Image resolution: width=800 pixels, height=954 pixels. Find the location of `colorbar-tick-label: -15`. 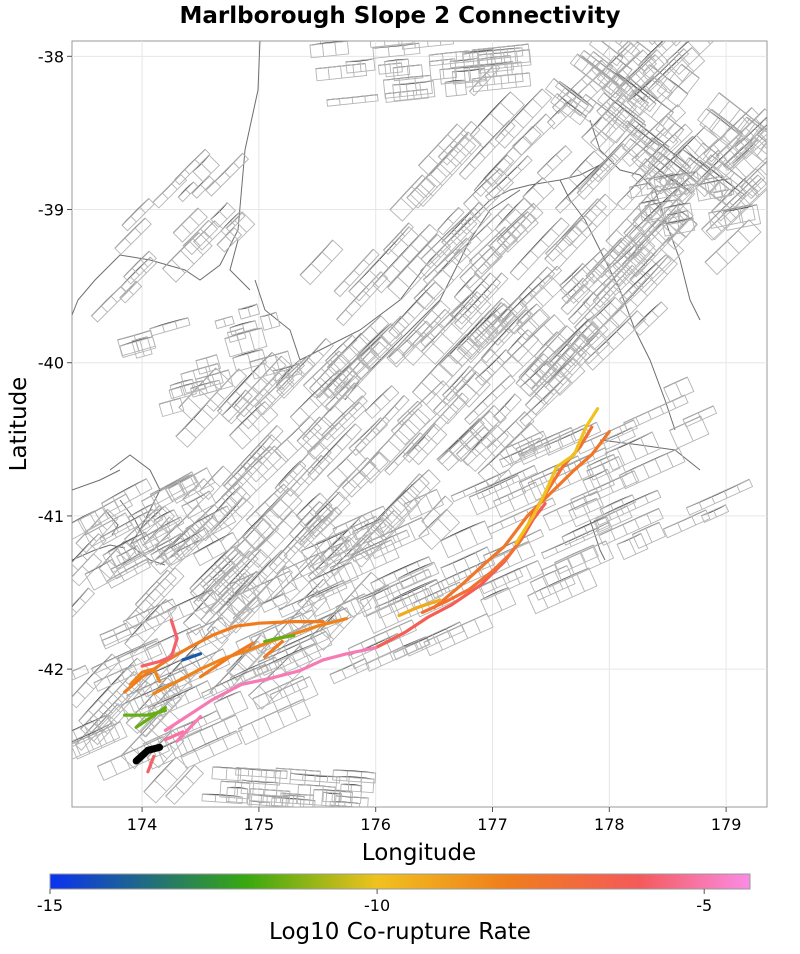

colorbar-tick-label: -15 is located at coordinates (50, 905).